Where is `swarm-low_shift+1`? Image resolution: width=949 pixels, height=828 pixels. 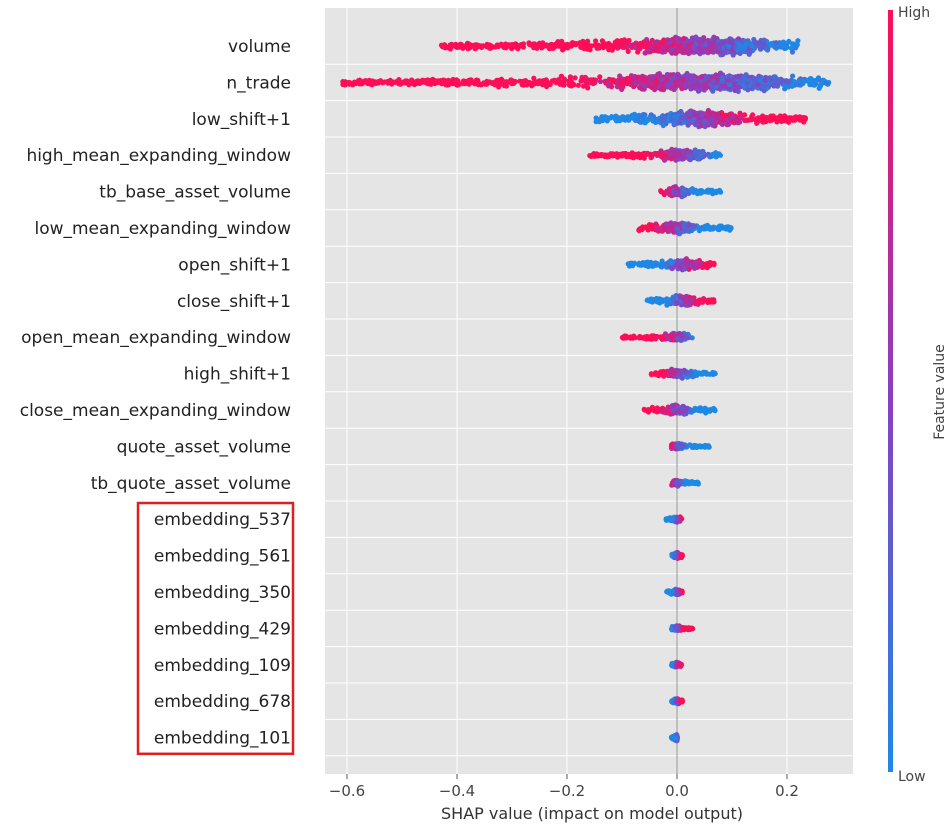 swarm-low_shift+1 is located at coordinates (701, 118).